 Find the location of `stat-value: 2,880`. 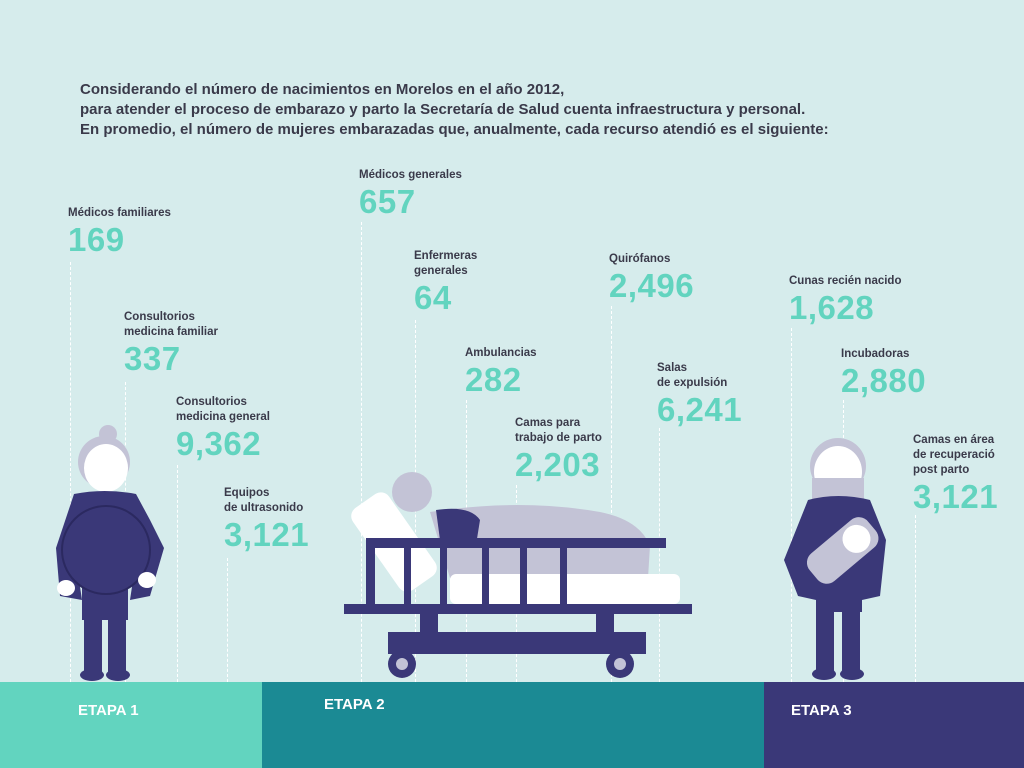

stat-value: 2,880 is located at coordinates (884, 380).